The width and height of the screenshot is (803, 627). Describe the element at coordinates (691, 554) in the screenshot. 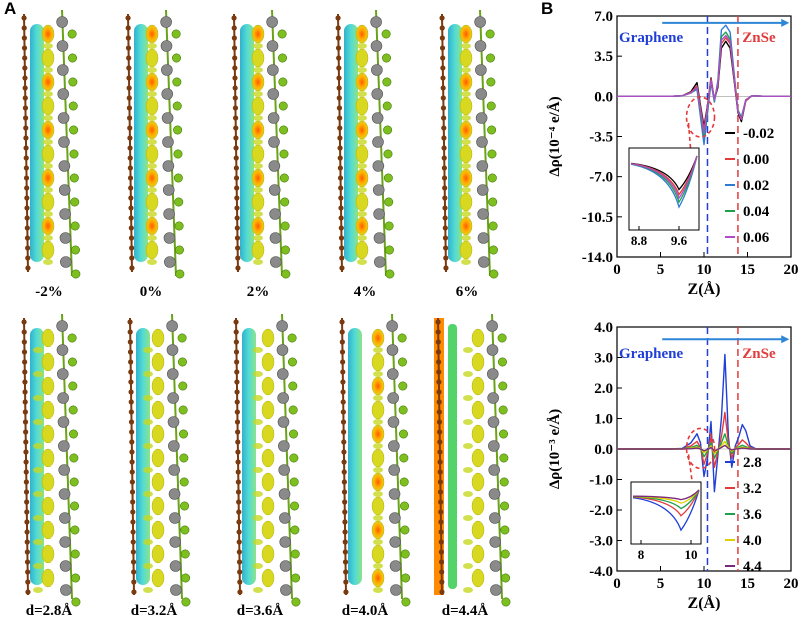

I see `inset-x-tick-label: 10` at that location.